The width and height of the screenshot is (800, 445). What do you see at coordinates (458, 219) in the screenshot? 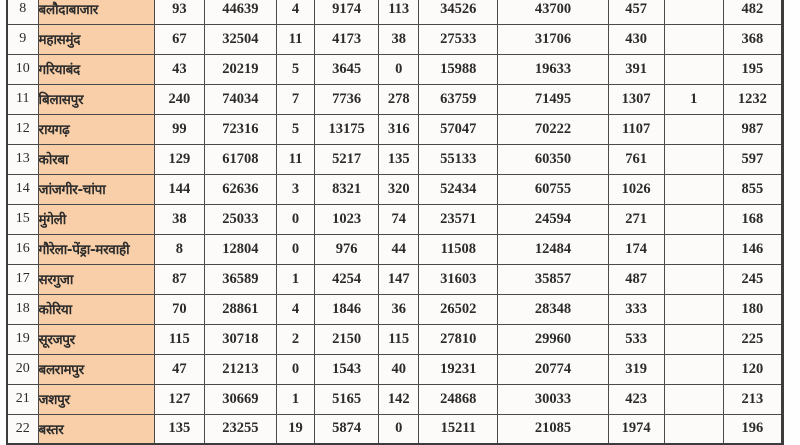
I see `value-cell: 23571` at bounding box center [458, 219].